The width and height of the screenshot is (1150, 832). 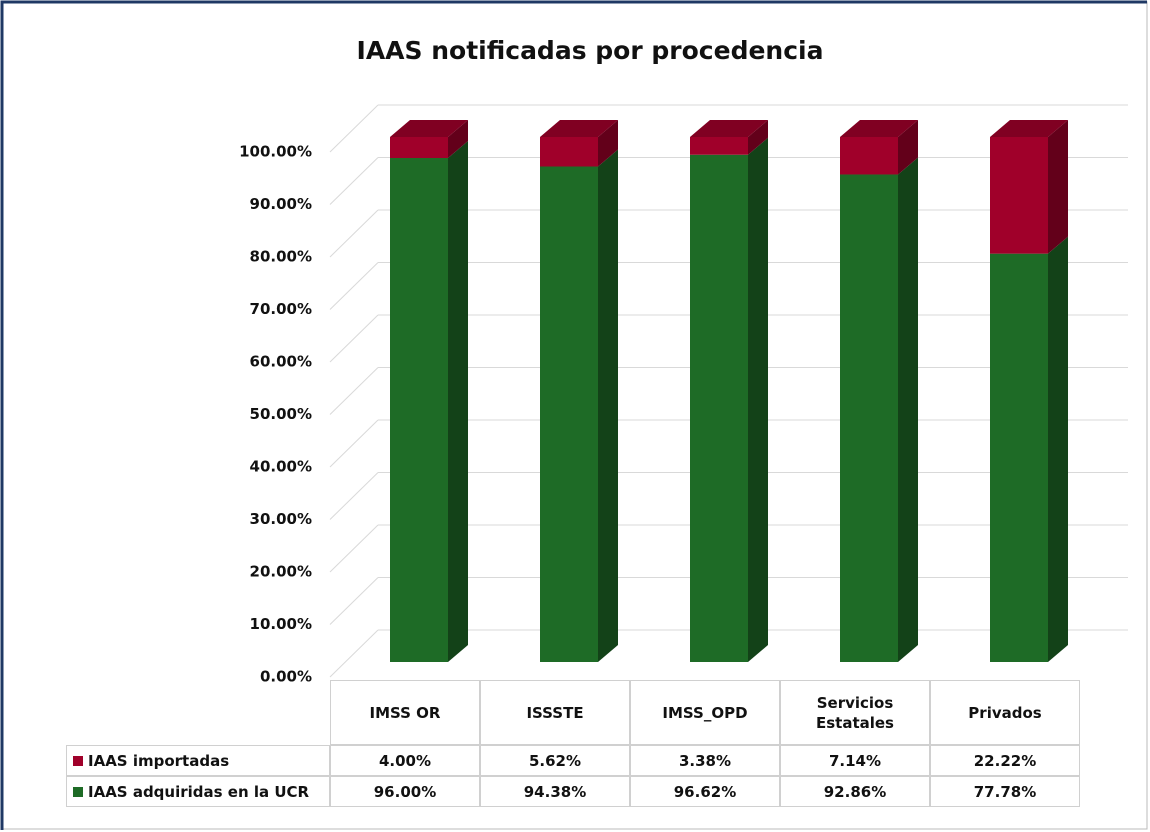 I want to click on legend-entry: IAAS importadas, so click(x=198, y=760).